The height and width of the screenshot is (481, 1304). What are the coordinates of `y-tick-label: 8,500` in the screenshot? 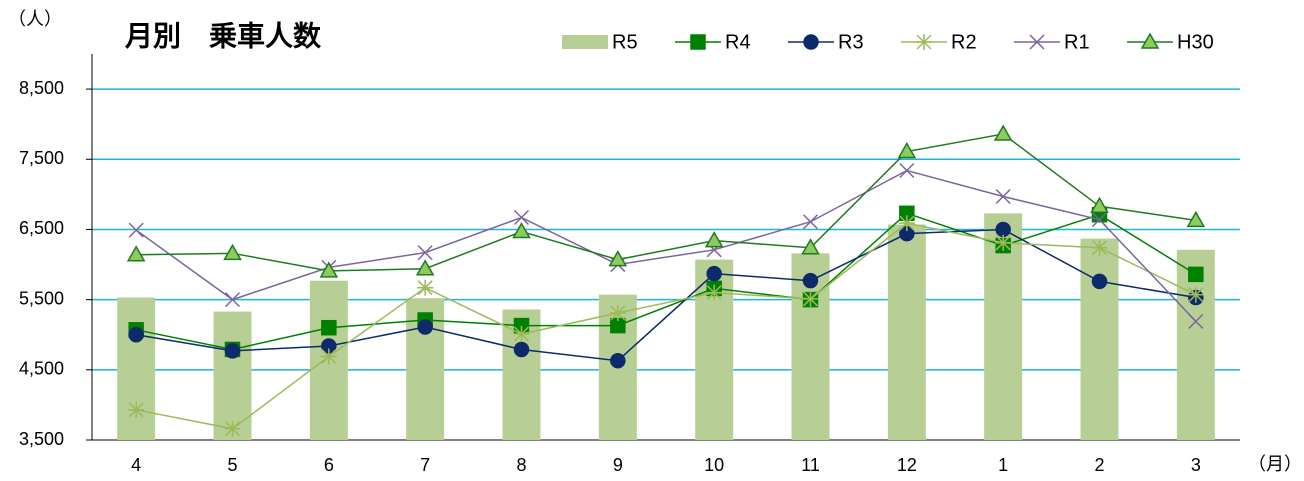 It's located at (41, 88).